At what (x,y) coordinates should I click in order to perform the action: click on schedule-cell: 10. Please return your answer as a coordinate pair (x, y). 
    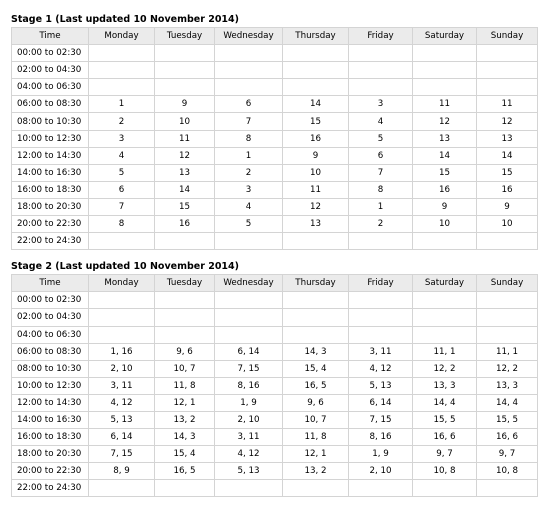
    Looking at the image, I should click on (444, 224).